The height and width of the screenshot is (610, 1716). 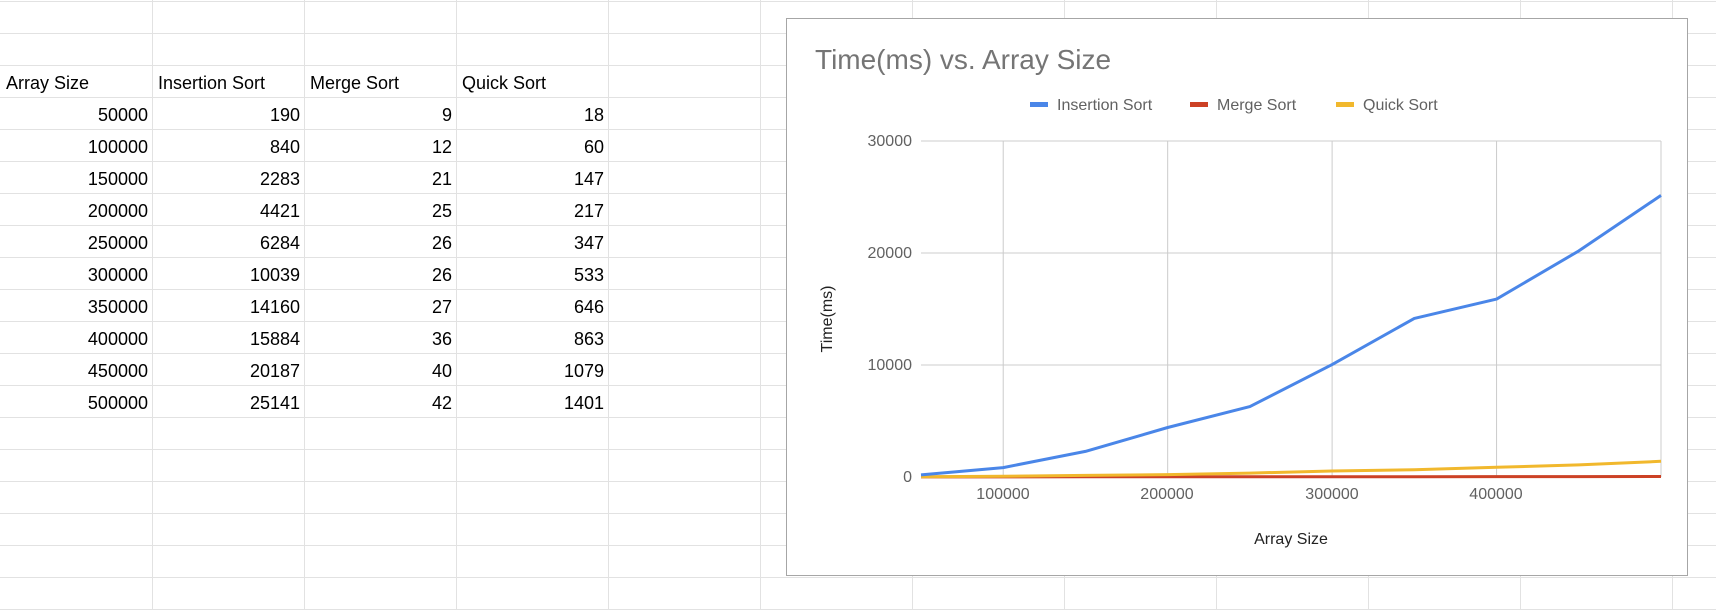 What do you see at coordinates (588, 339) in the screenshot?
I see `cell-quick-sort: 863` at bounding box center [588, 339].